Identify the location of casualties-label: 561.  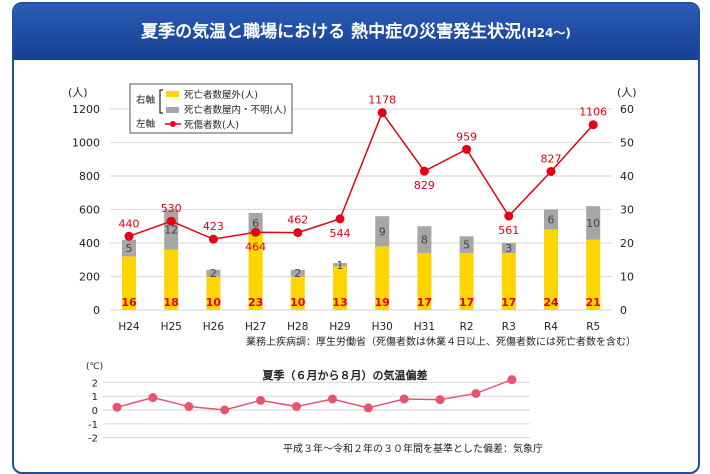
(508, 230).